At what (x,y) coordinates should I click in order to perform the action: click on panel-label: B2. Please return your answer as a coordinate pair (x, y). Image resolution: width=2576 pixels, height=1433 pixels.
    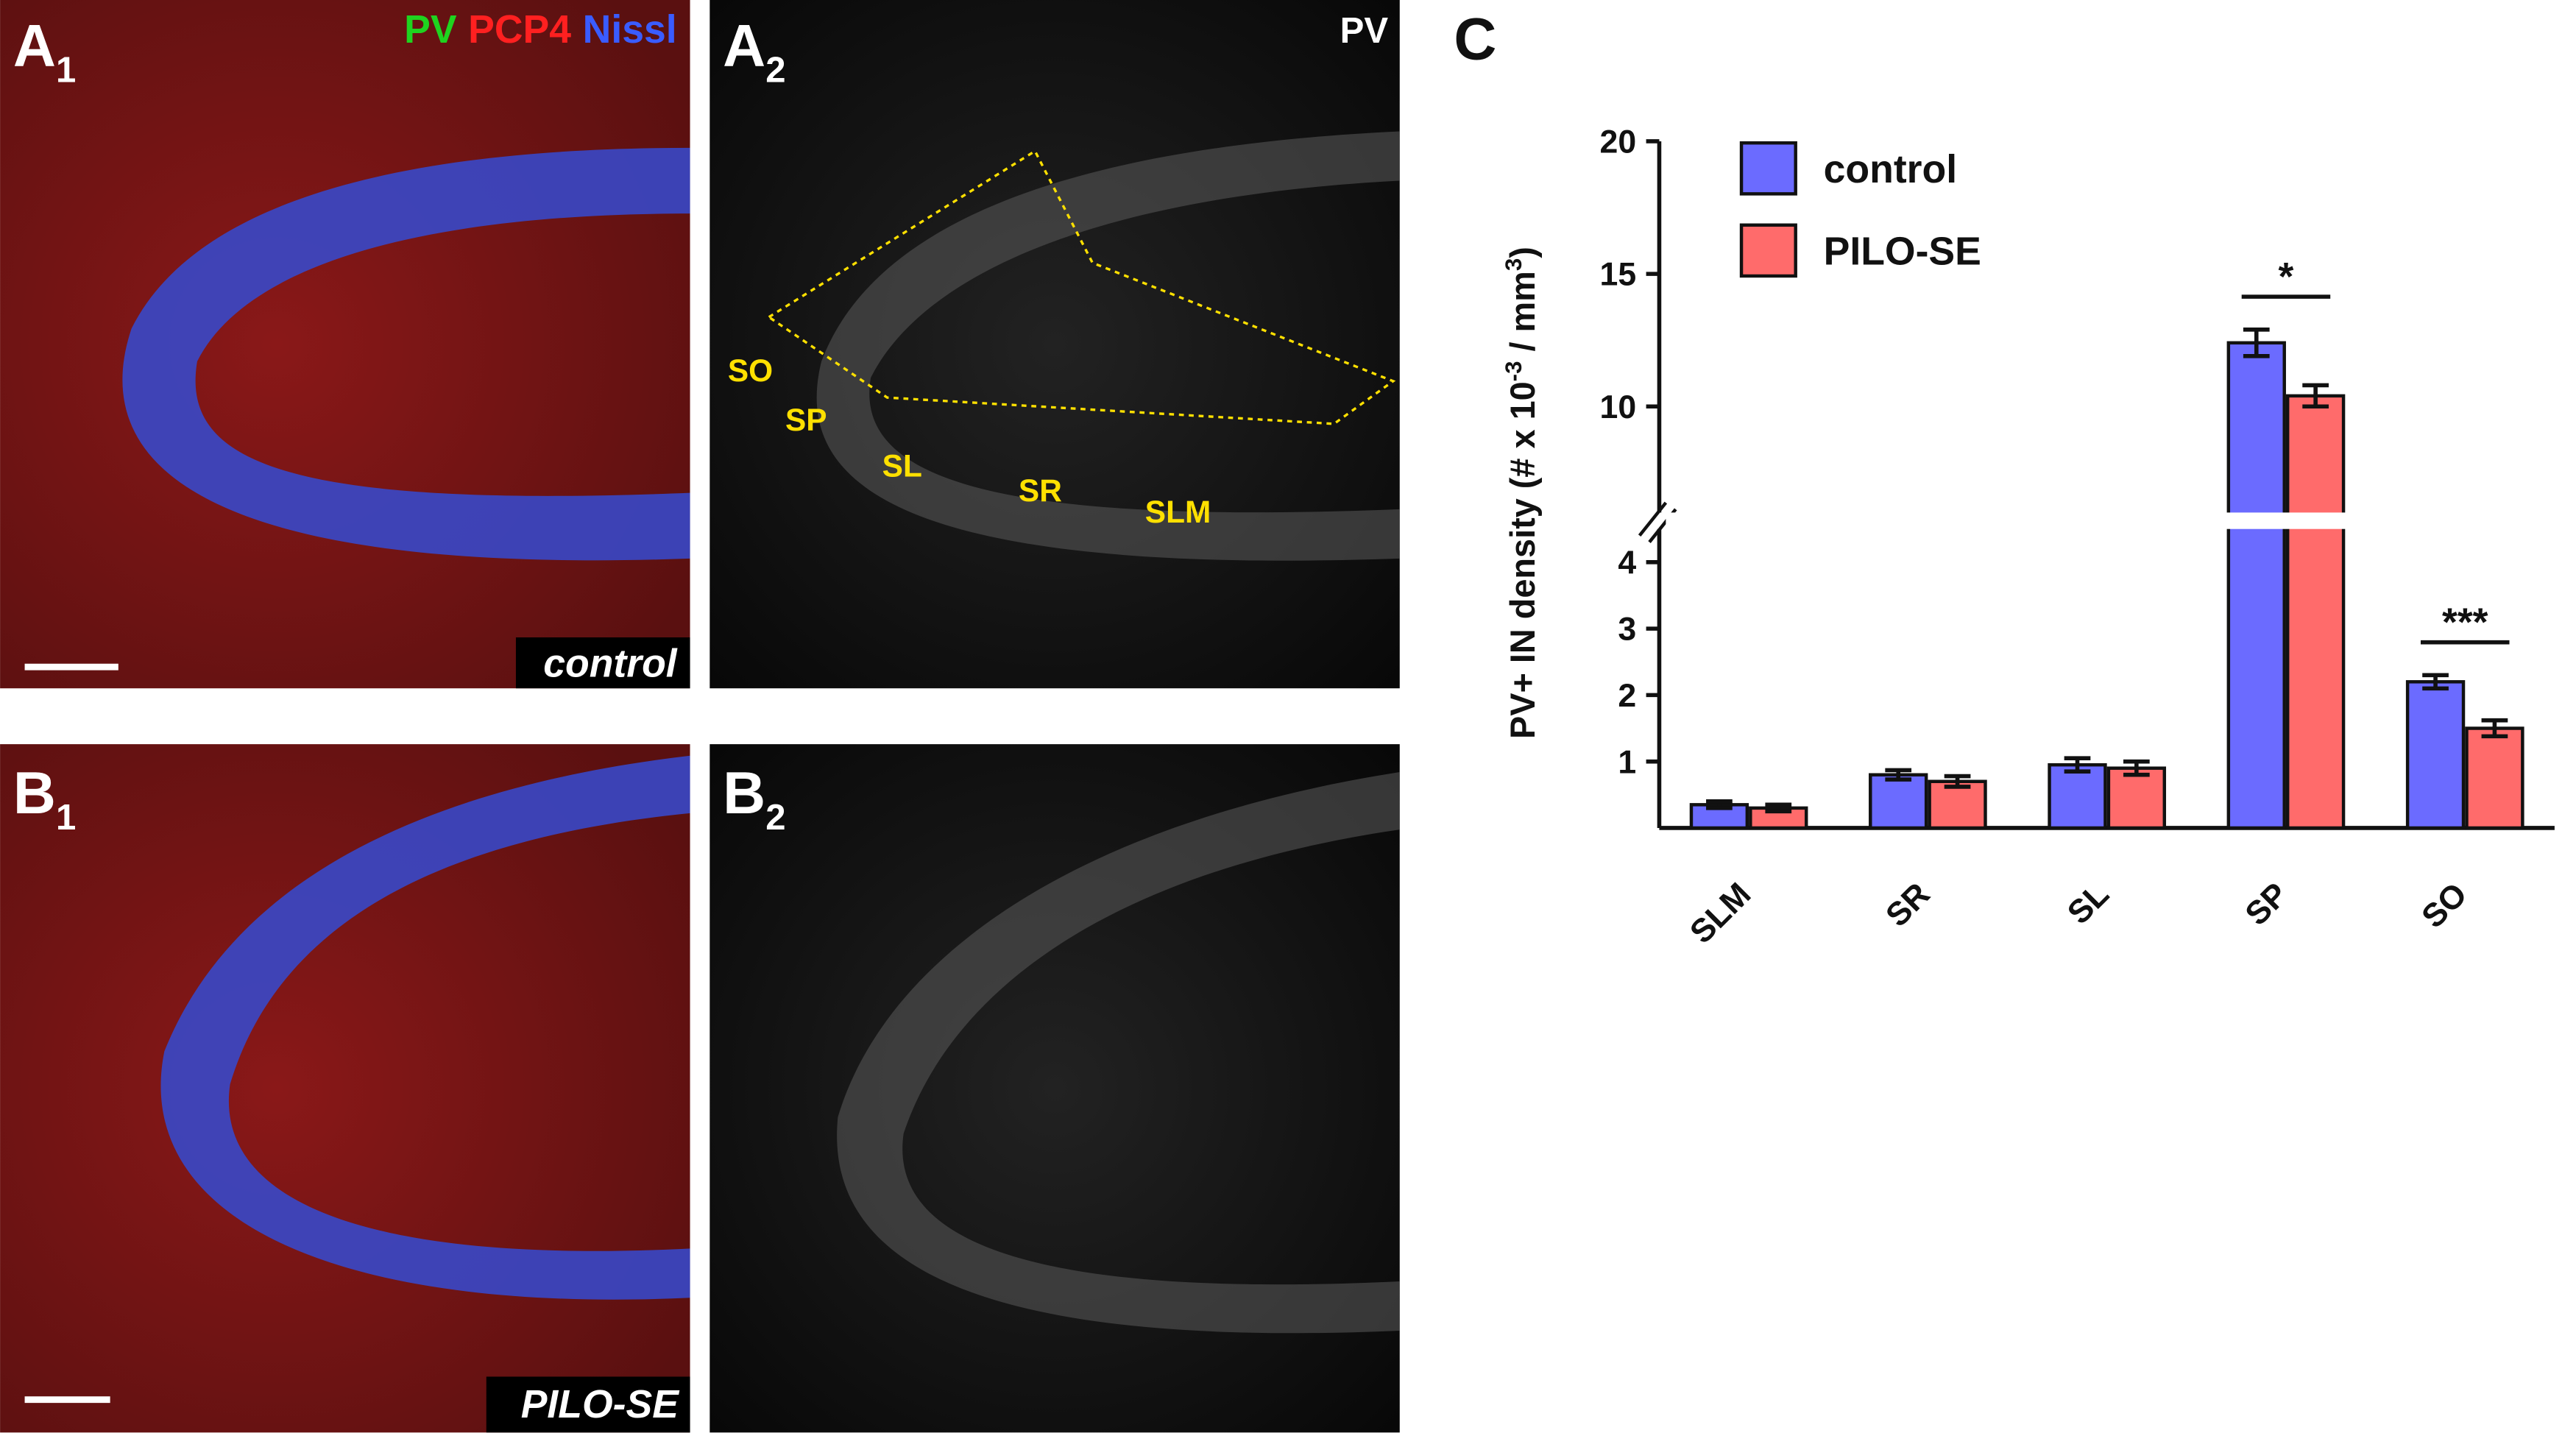
    Looking at the image, I should click on (754, 799).